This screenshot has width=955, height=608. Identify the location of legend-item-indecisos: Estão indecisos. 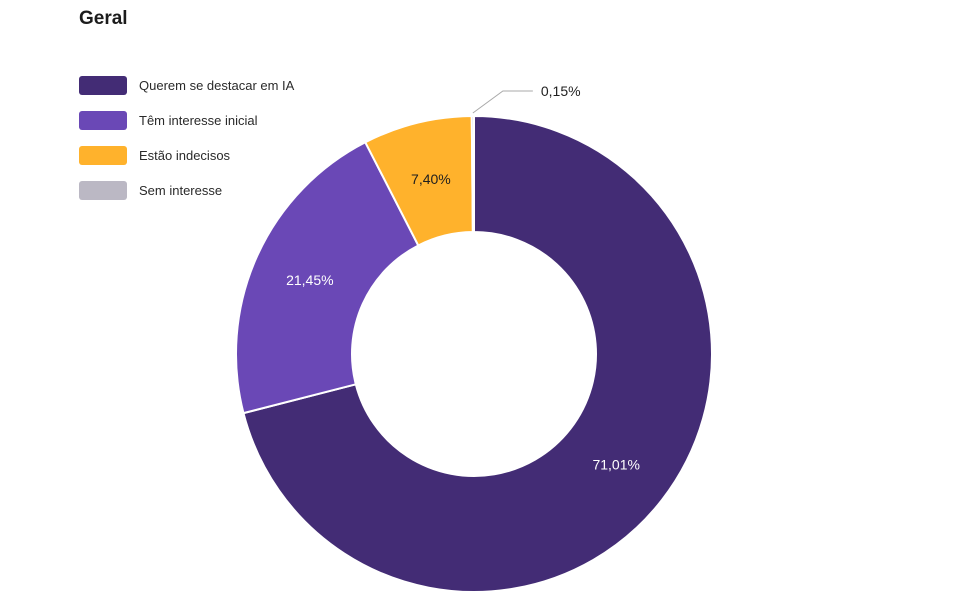
(186, 155).